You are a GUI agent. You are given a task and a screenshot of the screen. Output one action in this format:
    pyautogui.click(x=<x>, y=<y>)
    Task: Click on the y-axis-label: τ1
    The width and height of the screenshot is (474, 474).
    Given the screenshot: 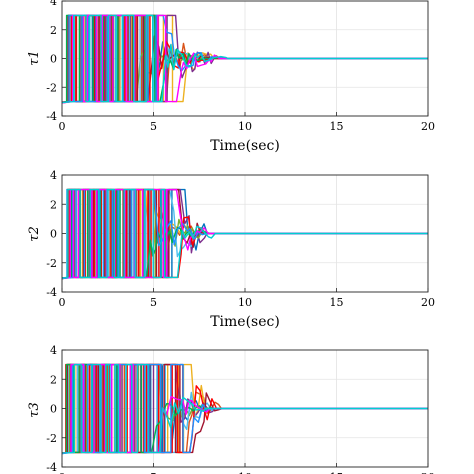 What is the action you would take?
    pyautogui.click(x=34, y=57)
    